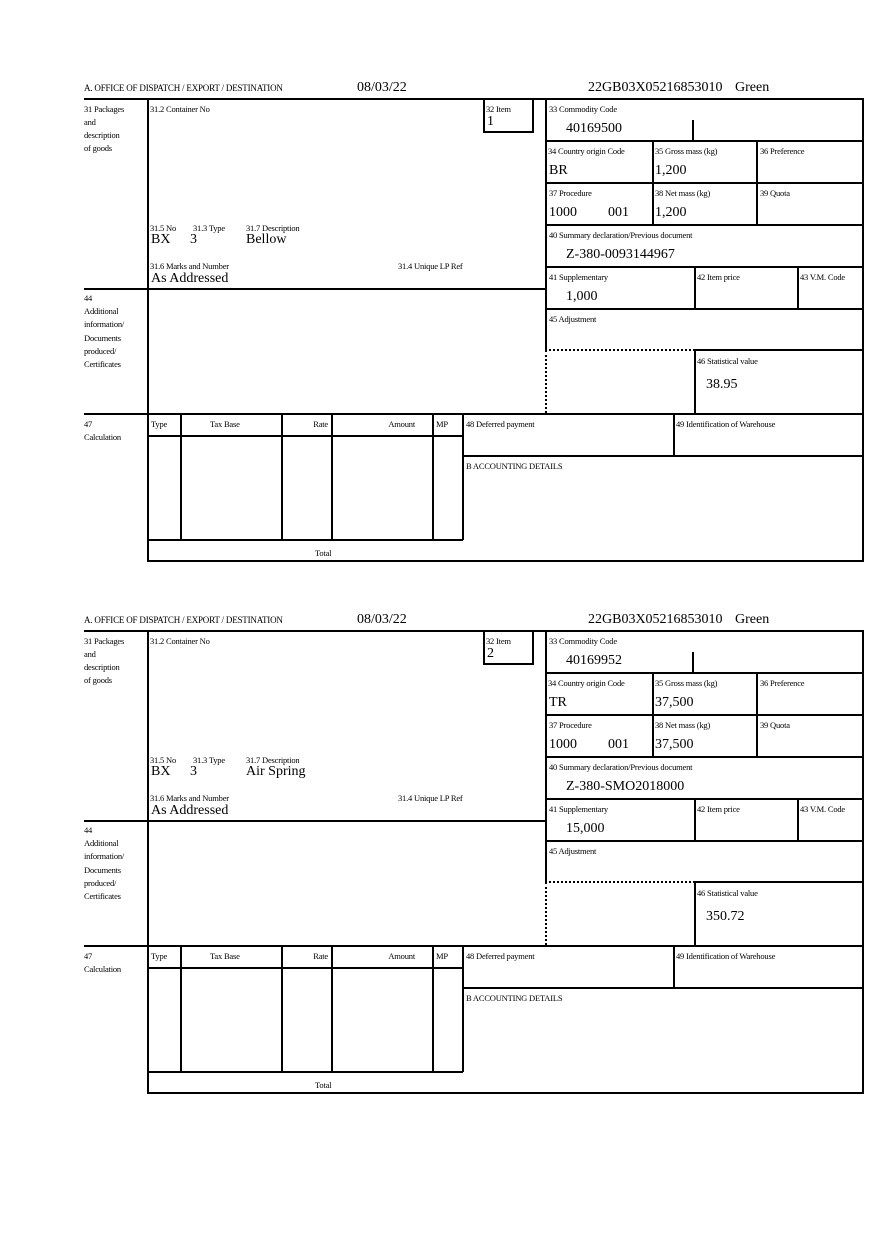  I want to click on additional-label: 44, so click(88, 830).